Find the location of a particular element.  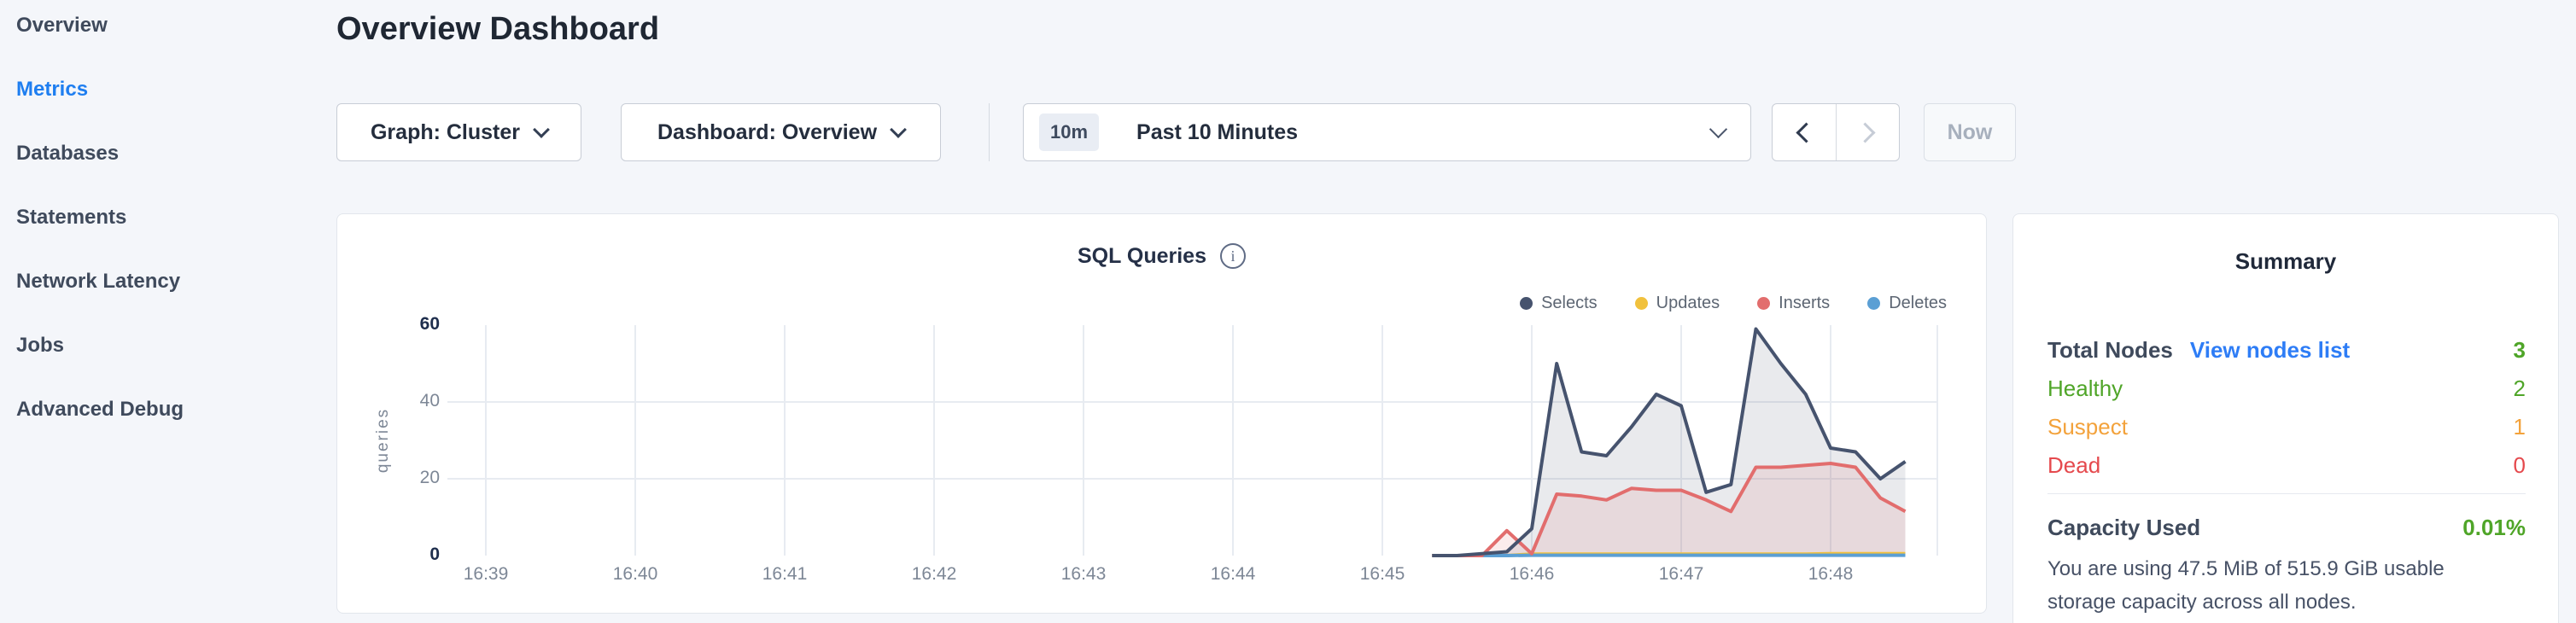

summary-row-label: Dead is located at coordinates (2074, 465).